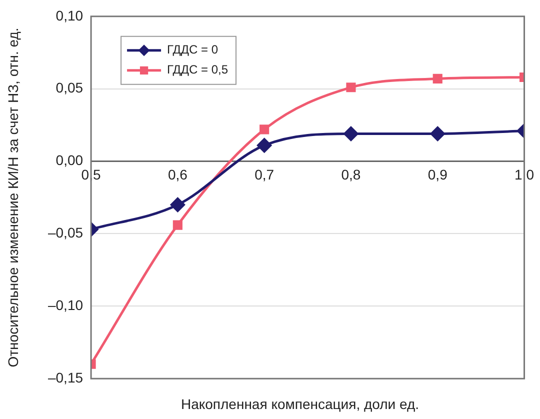 The height and width of the screenshot is (419, 540). I want to click on legend-label: ГДДС = 0,5, so click(197, 69).